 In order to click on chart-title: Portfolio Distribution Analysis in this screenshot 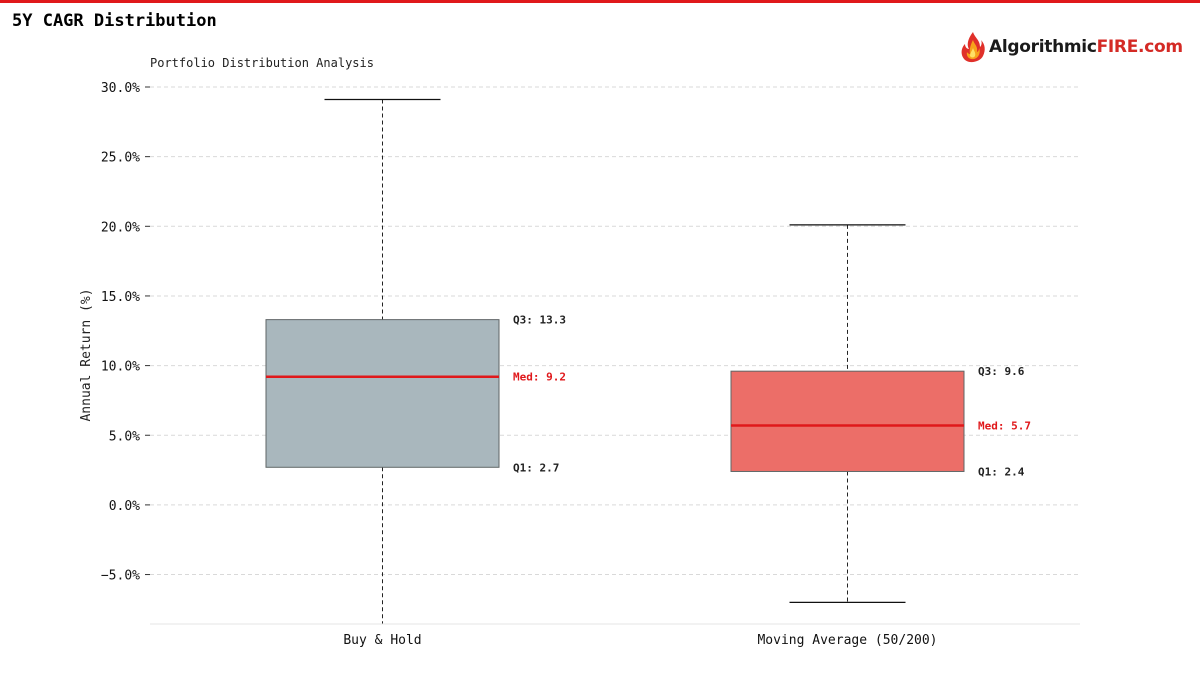, I will do `click(262, 63)`.